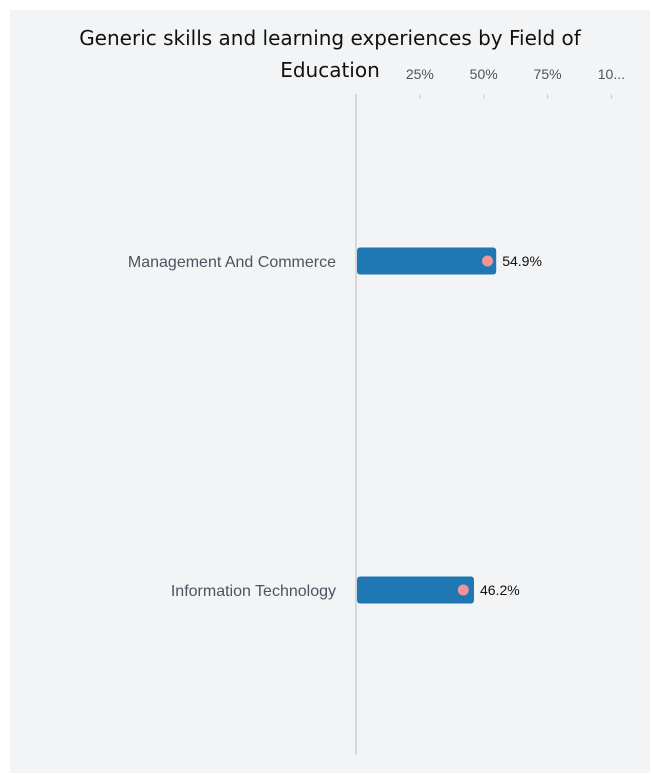  I want to click on category-label: Information Technology, so click(253, 591).